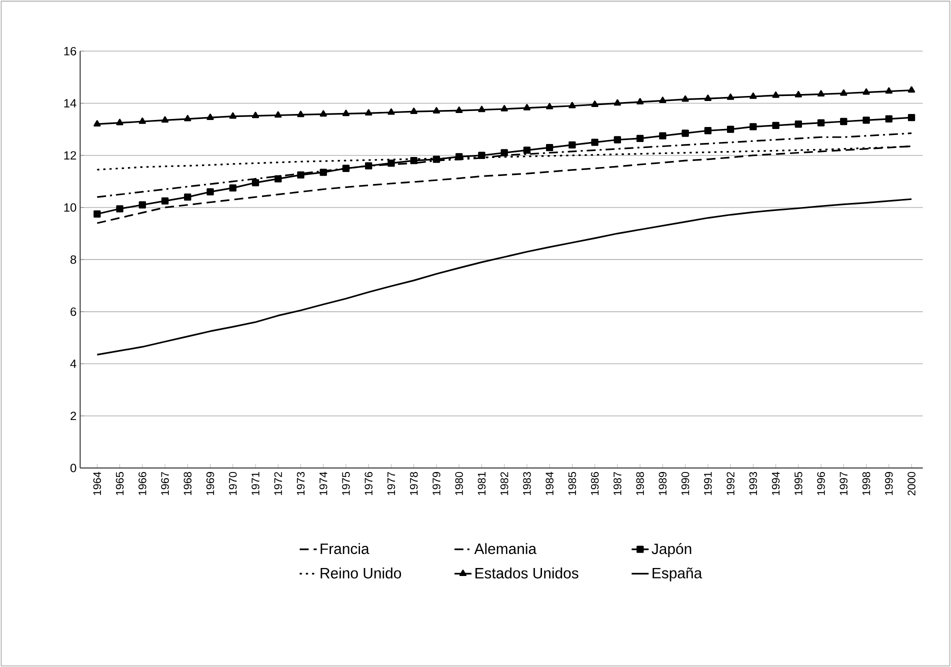  What do you see at coordinates (436, 484) in the screenshot?
I see `x-tick-label: 1979` at bounding box center [436, 484].